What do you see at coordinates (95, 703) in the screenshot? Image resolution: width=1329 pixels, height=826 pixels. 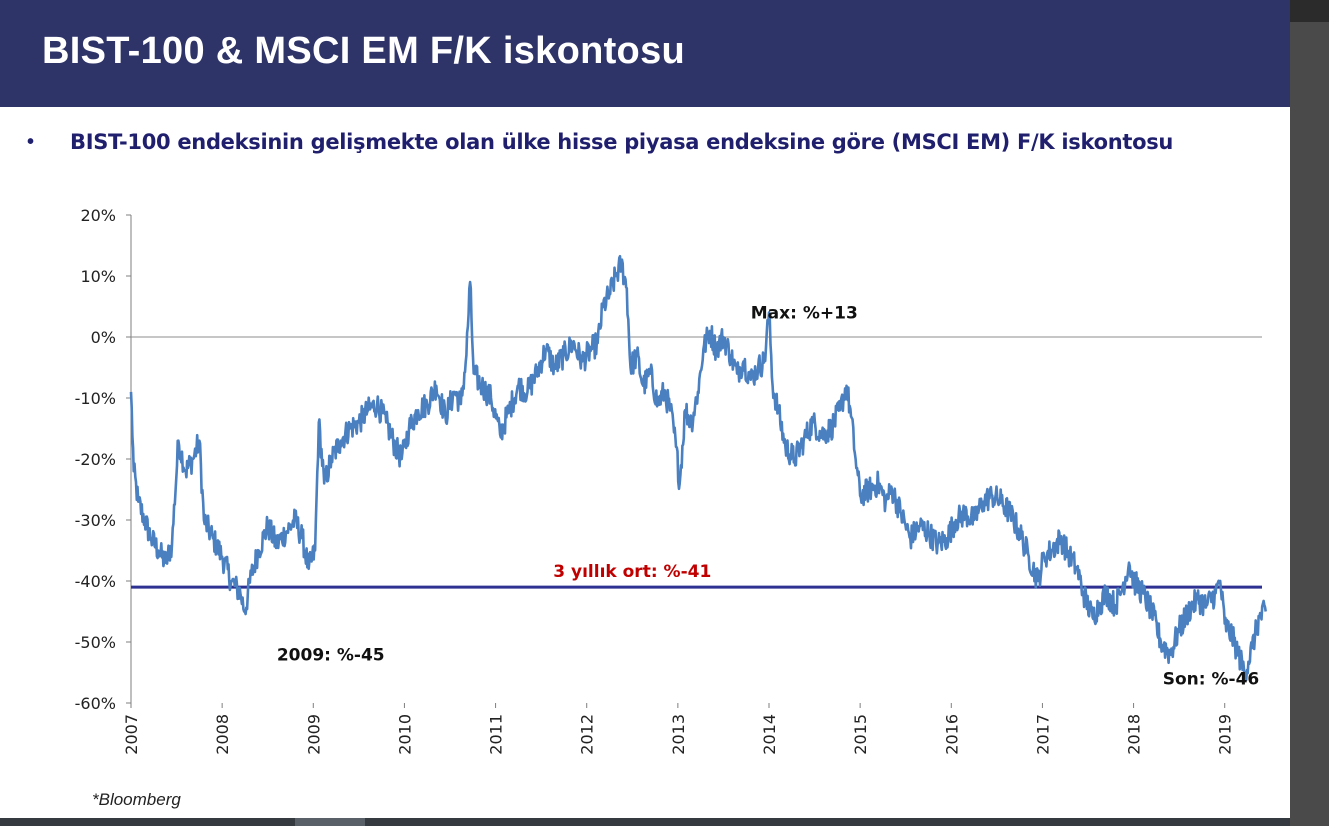 I see `y-tick-label: -60%` at bounding box center [95, 703].